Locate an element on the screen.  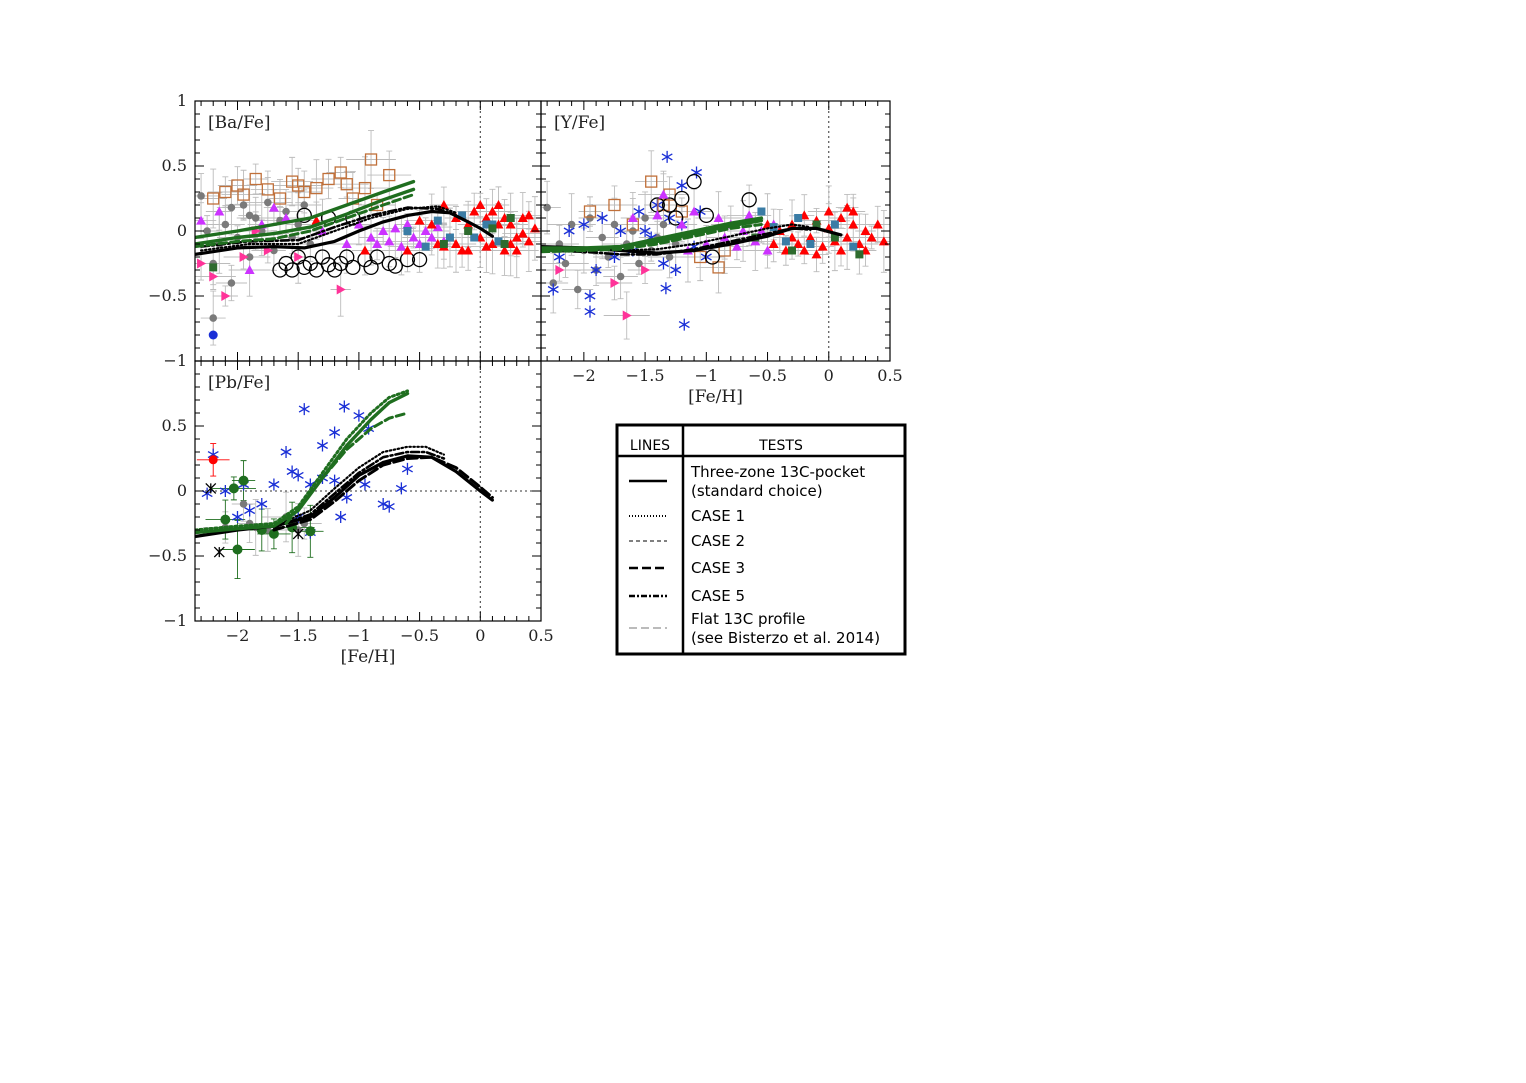
y-tick-label: −0.5 is located at coordinates (167, 295).